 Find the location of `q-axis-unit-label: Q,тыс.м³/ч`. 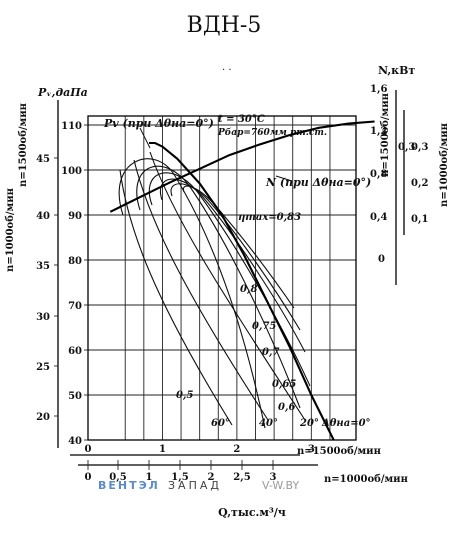

q-axis-unit-label: Q,тыс.м³/ч is located at coordinates (252, 512).